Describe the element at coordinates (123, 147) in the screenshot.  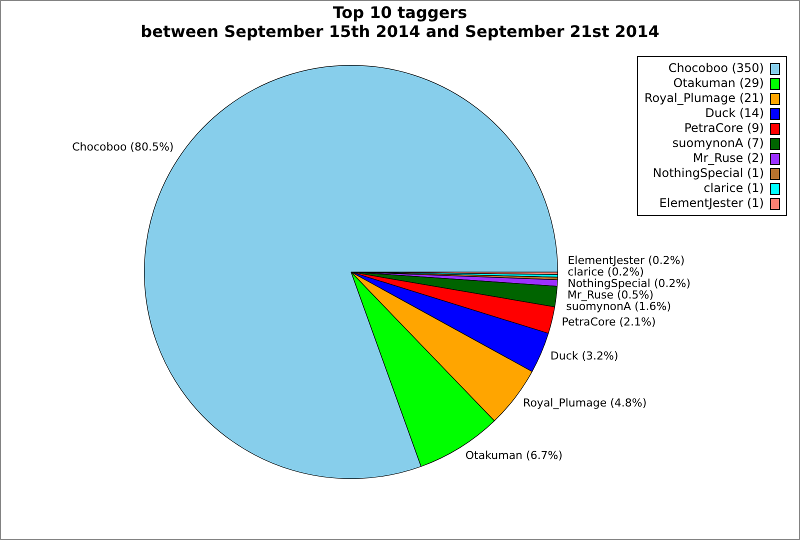
I see `data-label: Chocoboo (80.5%)` at that location.